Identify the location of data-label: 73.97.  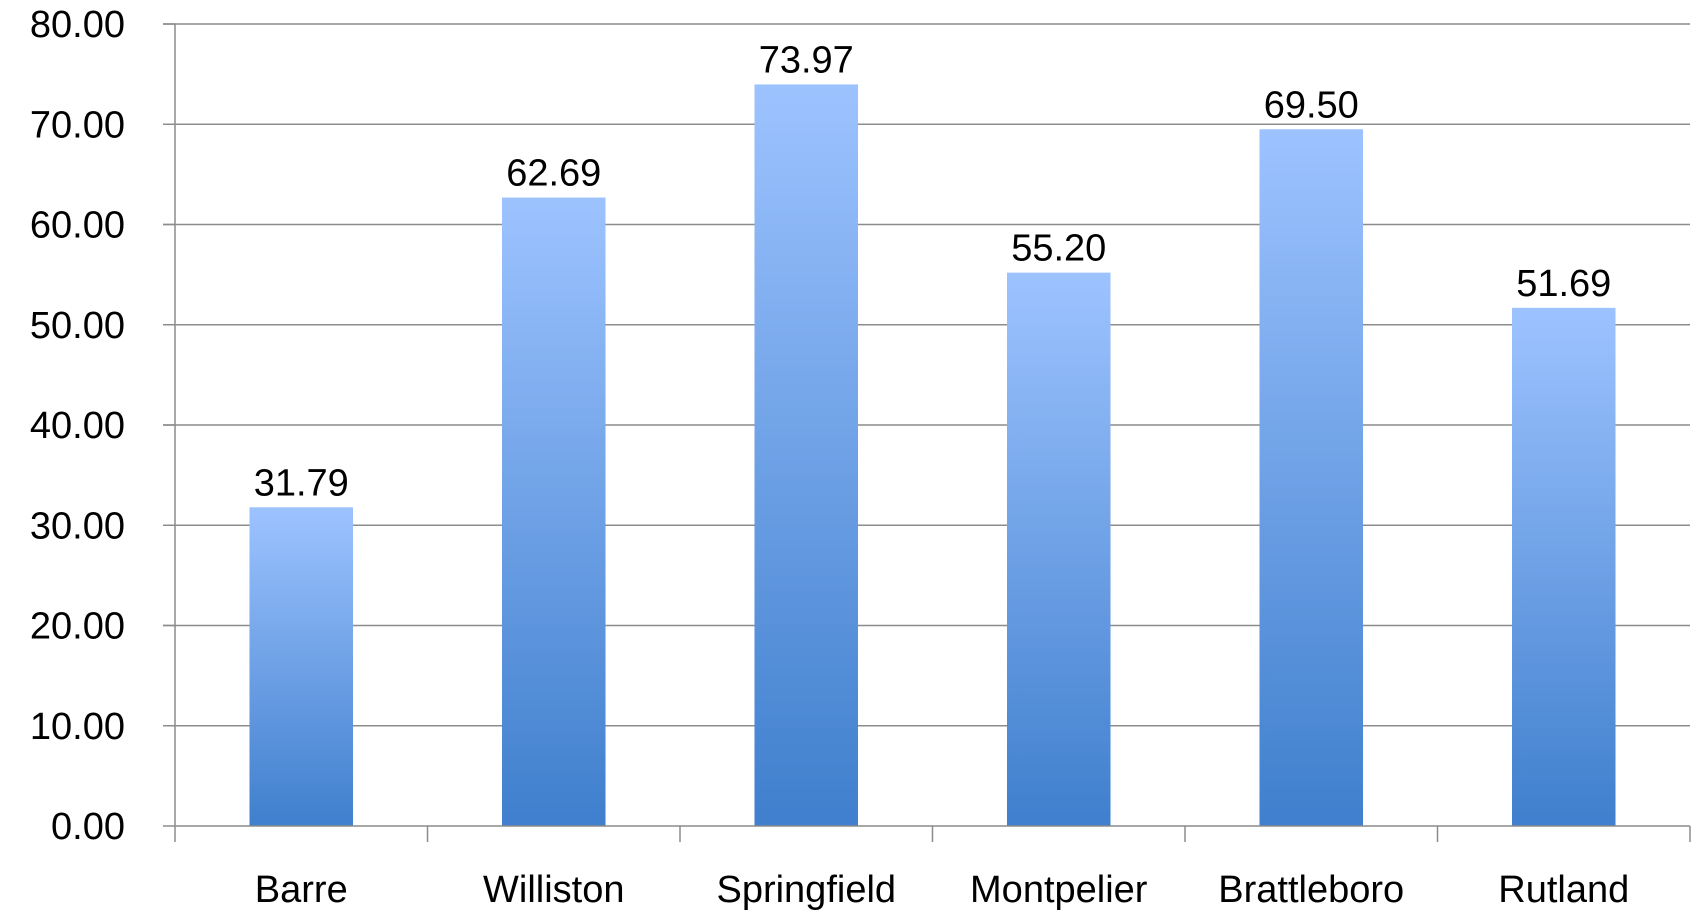
(806, 60).